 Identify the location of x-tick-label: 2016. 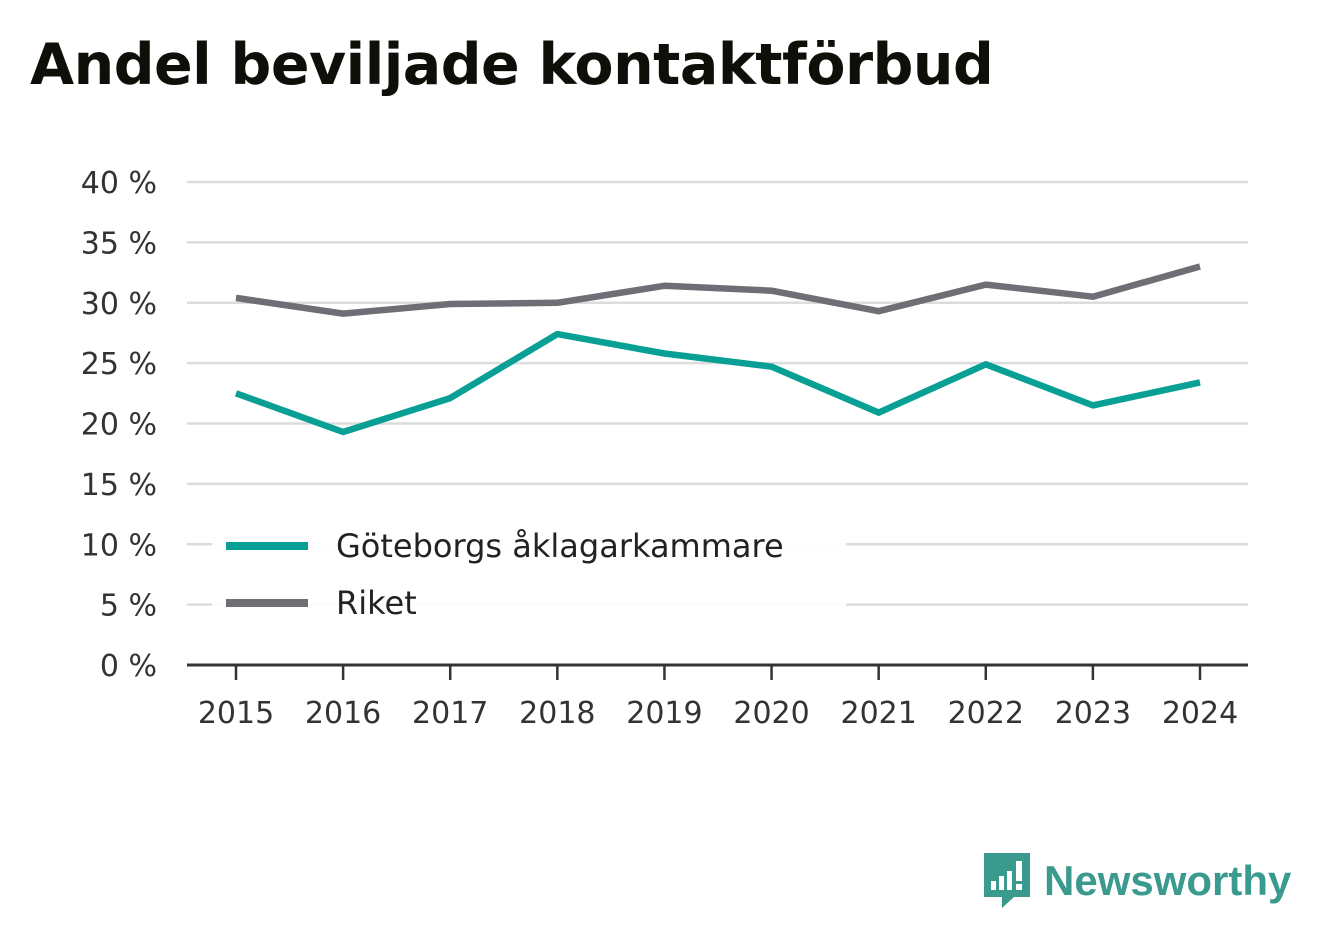
(343, 713).